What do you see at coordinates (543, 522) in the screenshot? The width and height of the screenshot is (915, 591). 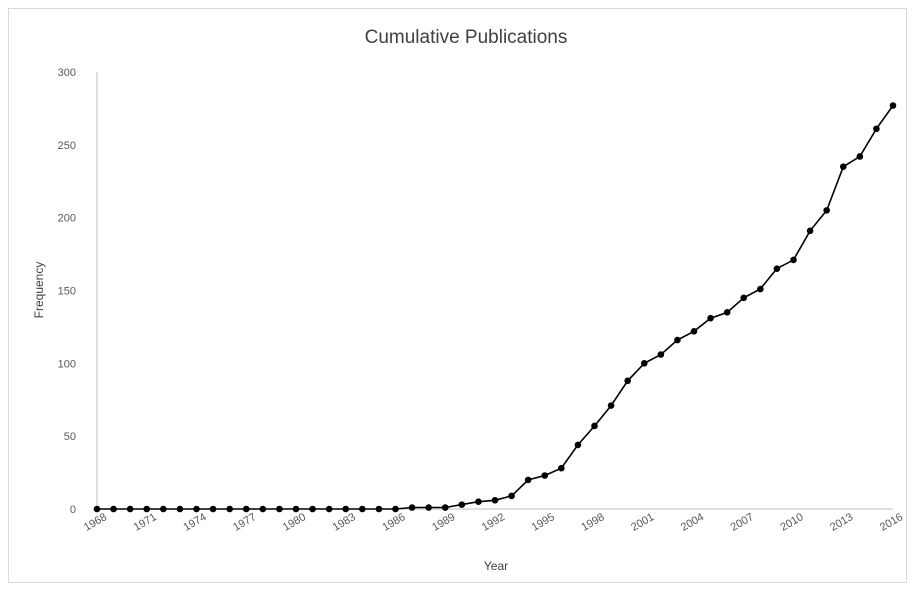 I see `x-tick-label: 1995` at bounding box center [543, 522].